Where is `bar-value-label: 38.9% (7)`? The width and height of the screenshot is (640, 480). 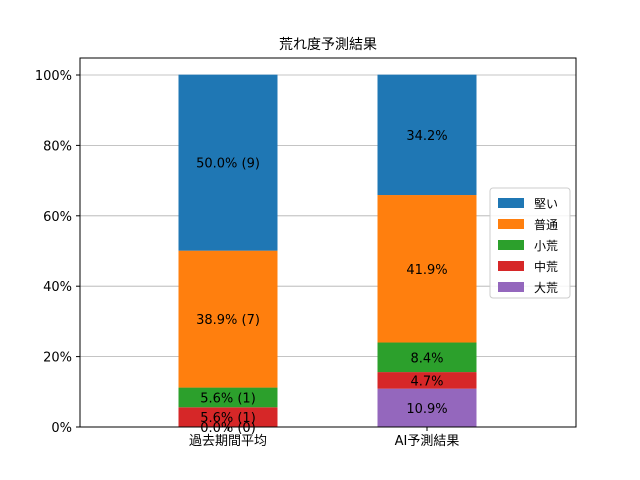 bar-value-label: 38.9% (7) is located at coordinates (228, 320).